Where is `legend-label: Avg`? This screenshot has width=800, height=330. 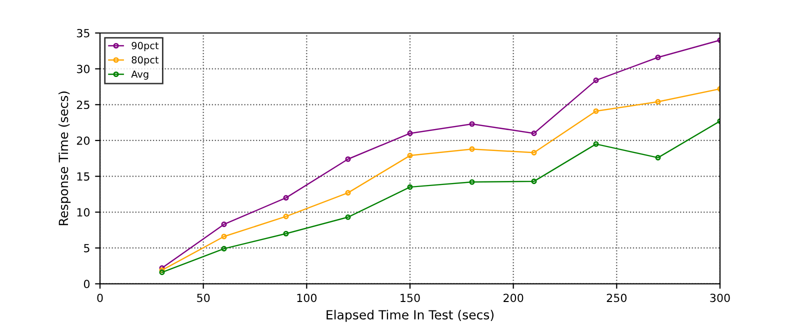 legend-label: Avg is located at coordinates (139, 75).